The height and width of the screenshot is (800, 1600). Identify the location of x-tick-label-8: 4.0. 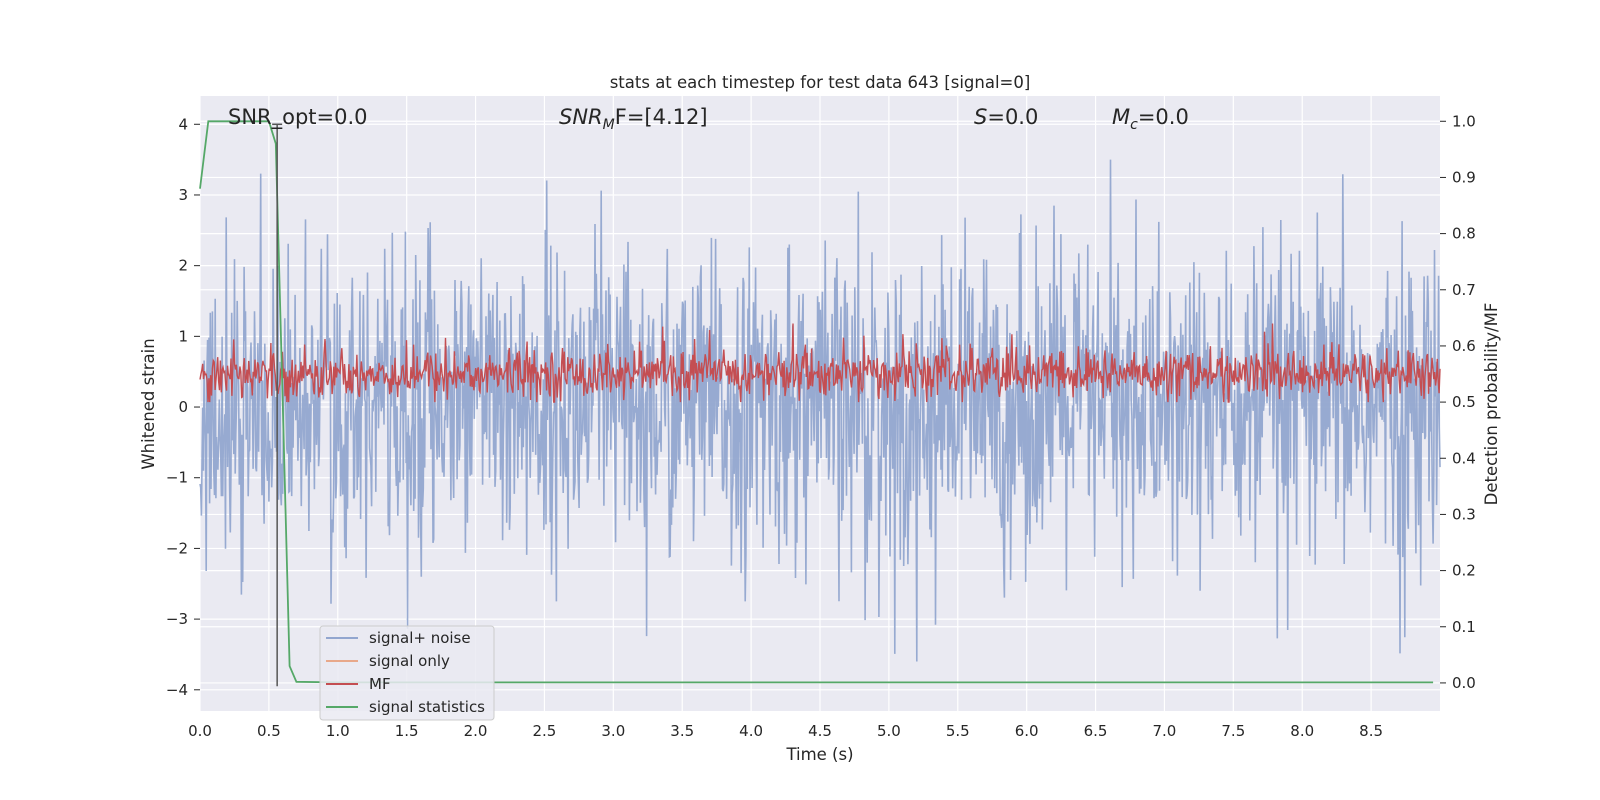
(751, 731).